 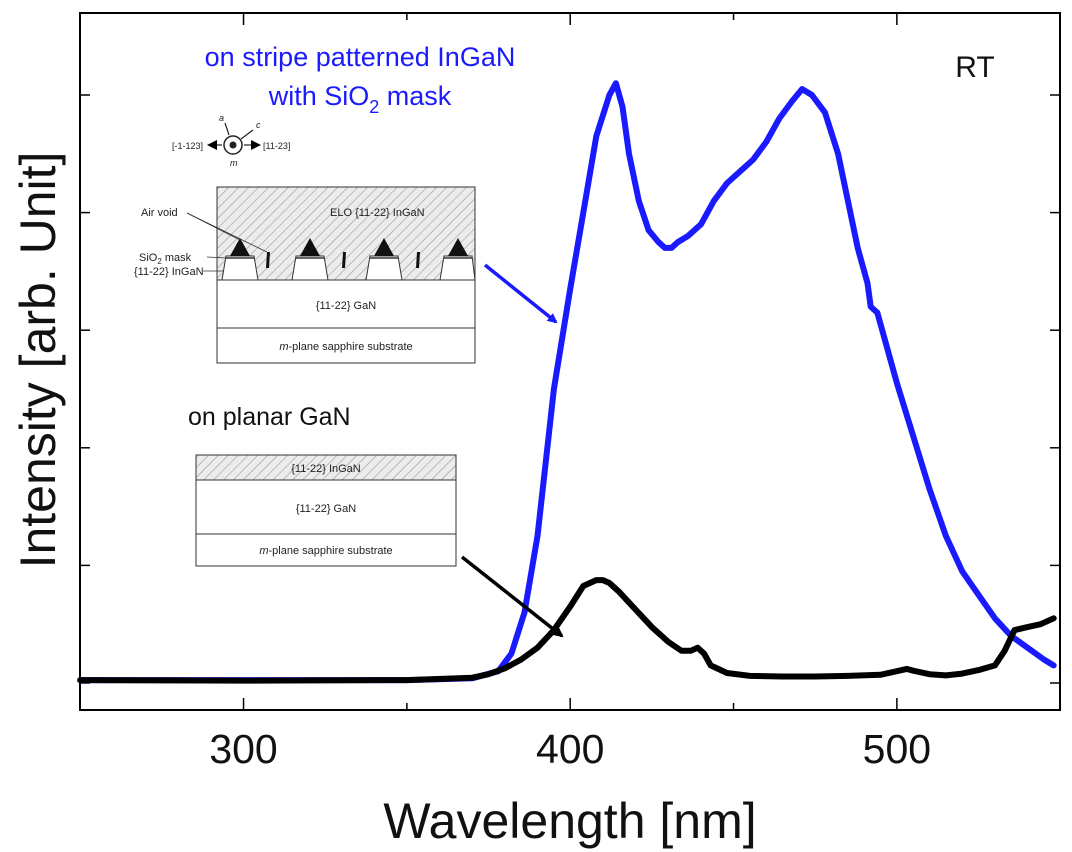 I want to click on crystal-orientation-diagram: a c m [-1-123] [11-23], so click(x=231, y=140).